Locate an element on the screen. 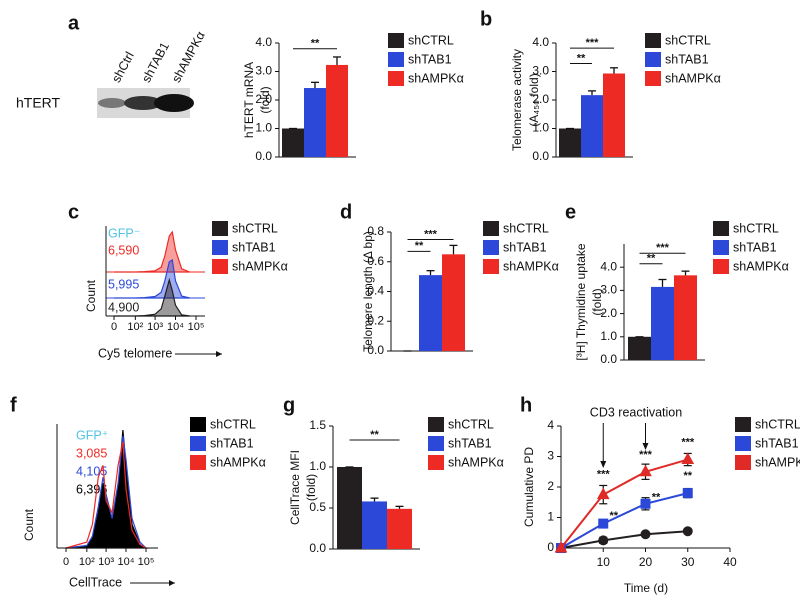 The width and height of the screenshot is (800, 598). panel-letter: d is located at coordinates (346, 212).